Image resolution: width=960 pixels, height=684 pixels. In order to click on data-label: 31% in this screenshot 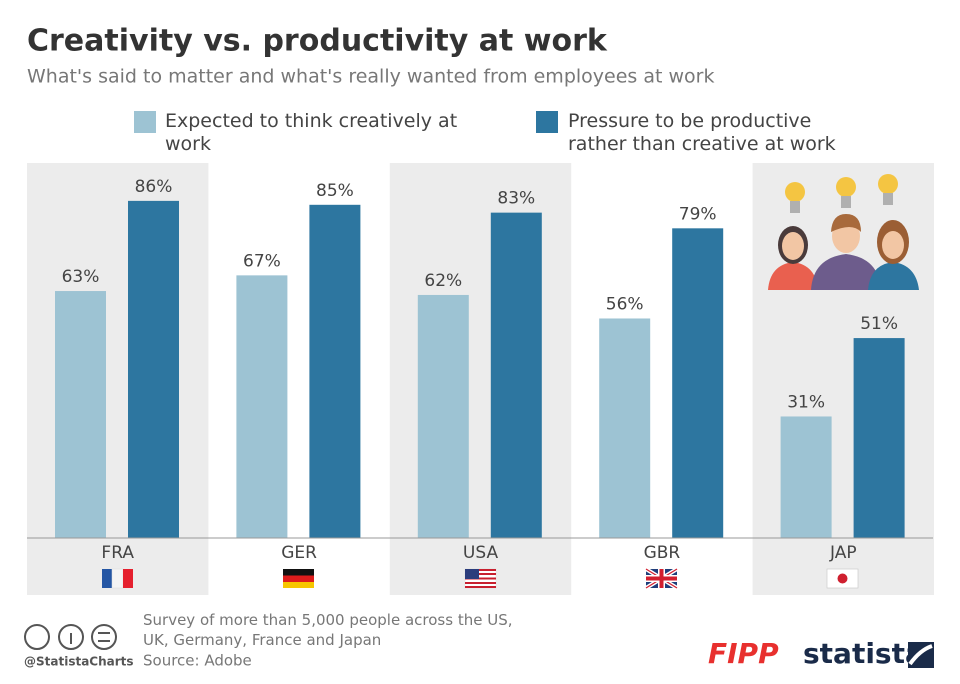, I will do `click(806, 402)`.